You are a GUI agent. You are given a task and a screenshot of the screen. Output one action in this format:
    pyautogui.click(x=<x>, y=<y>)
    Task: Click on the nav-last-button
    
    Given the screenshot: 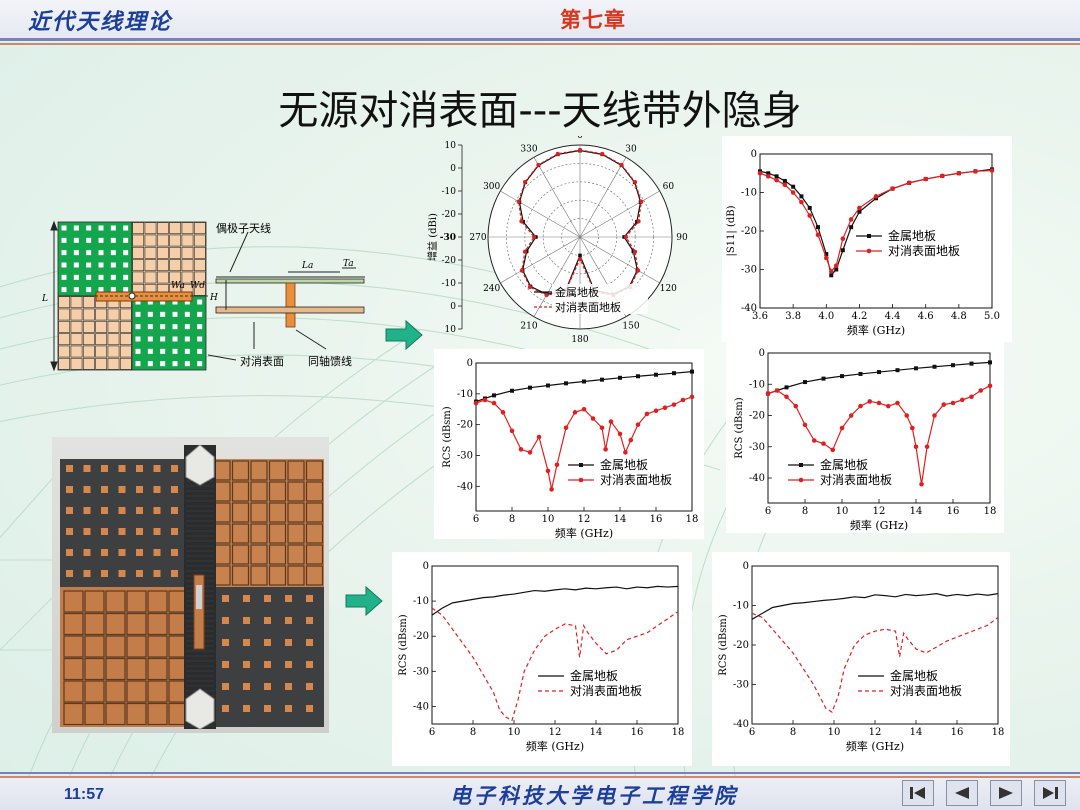 What is the action you would take?
    pyautogui.click(x=1050, y=793)
    